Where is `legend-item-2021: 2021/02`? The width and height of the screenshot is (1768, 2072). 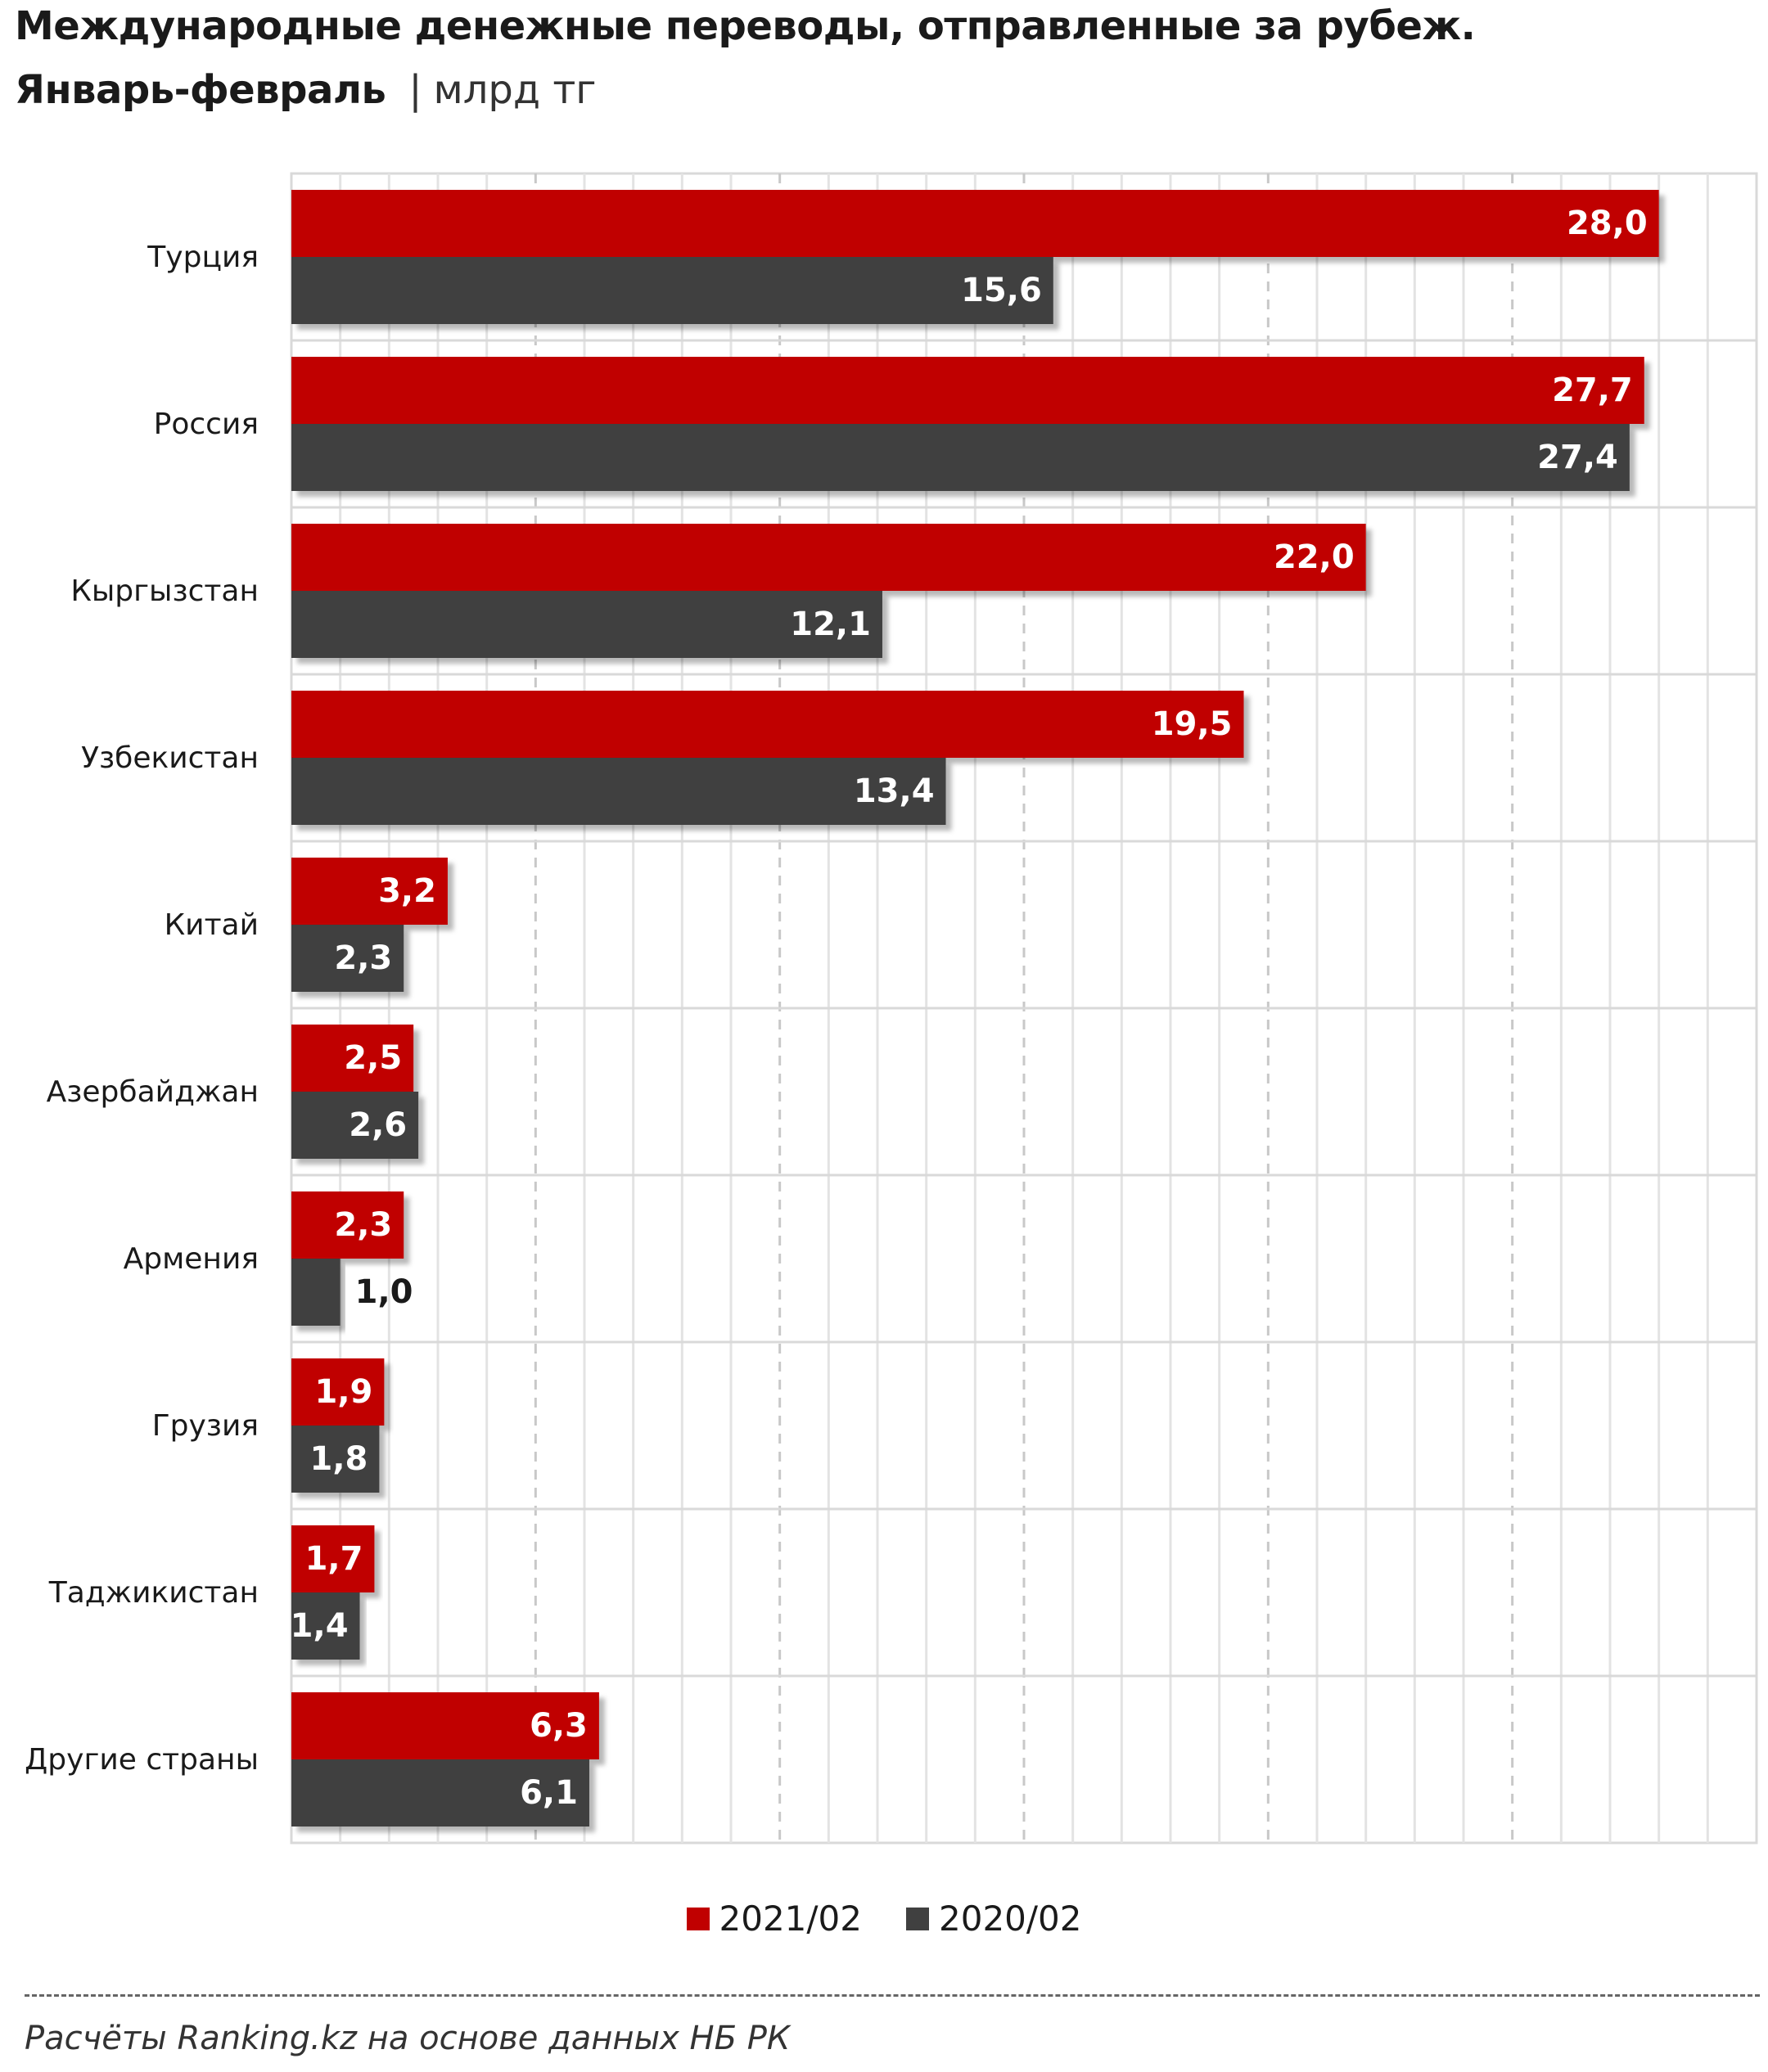 legend-item-2021: 2021/02 is located at coordinates (774, 1919).